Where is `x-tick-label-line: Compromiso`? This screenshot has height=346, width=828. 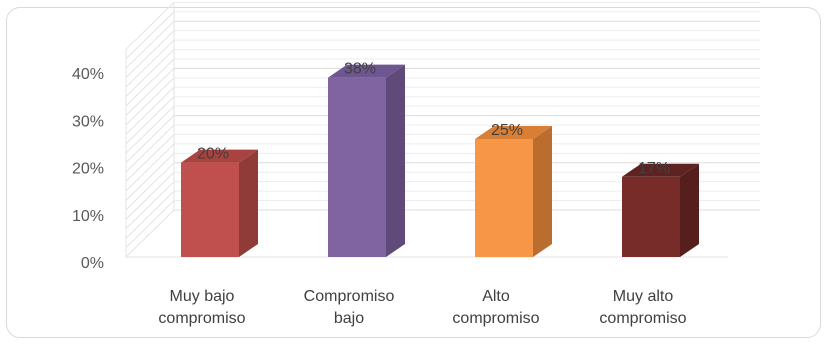
x-tick-label-line: Compromiso is located at coordinates (349, 296).